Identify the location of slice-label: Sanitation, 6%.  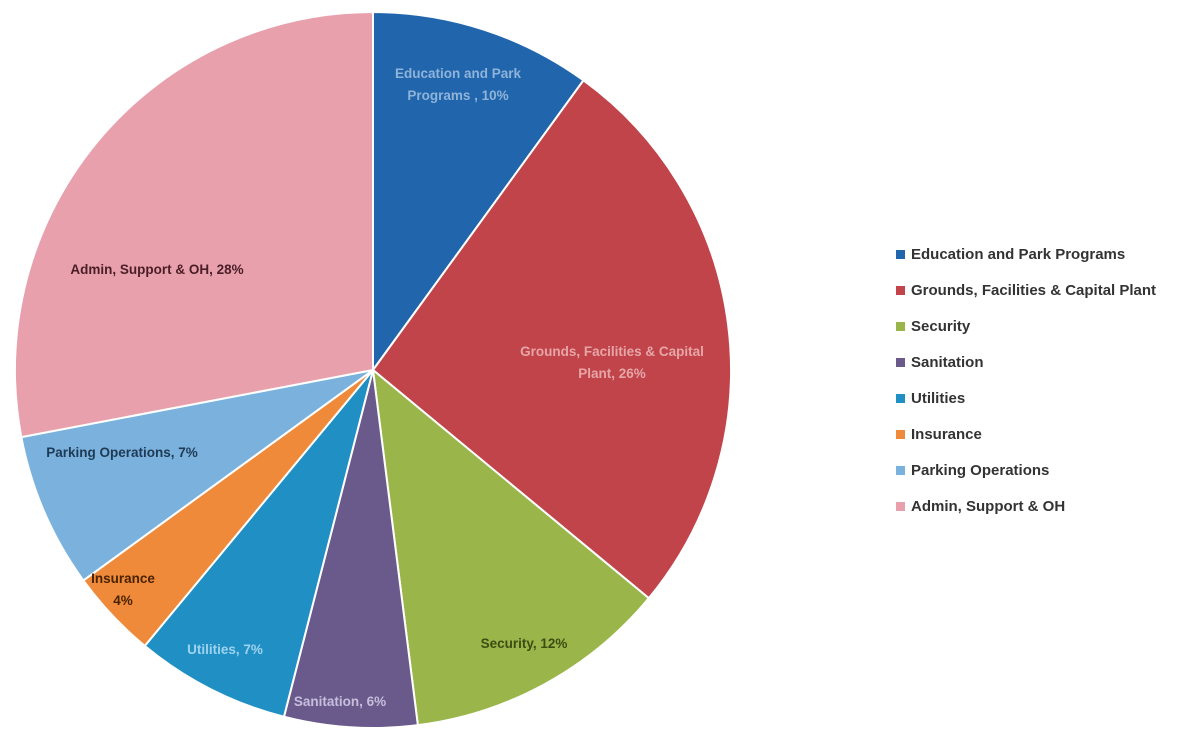
(340, 701).